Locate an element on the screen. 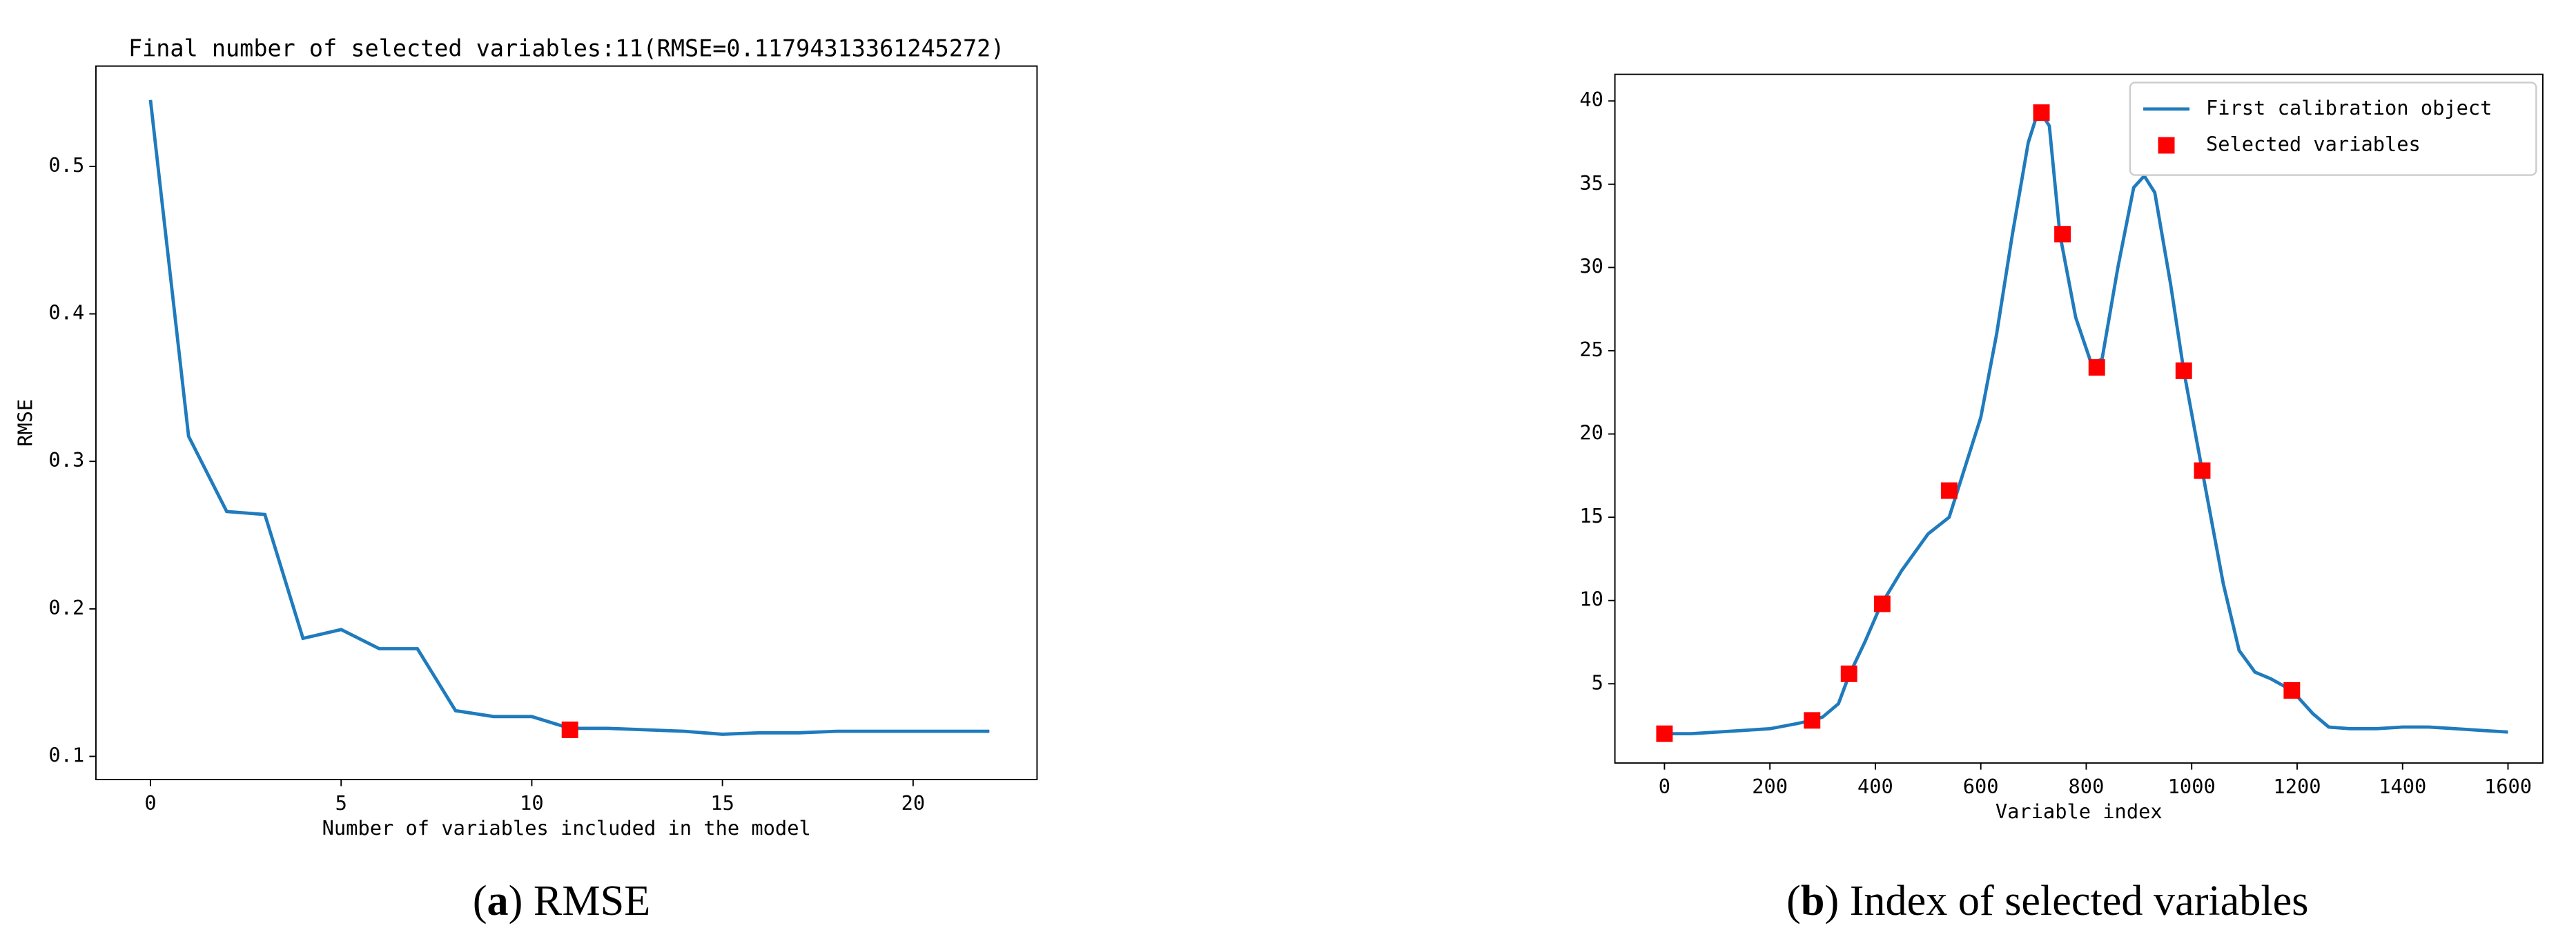 The height and width of the screenshot is (948, 2576). caption: (b) Index of selected variables is located at coordinates (2047, 901).